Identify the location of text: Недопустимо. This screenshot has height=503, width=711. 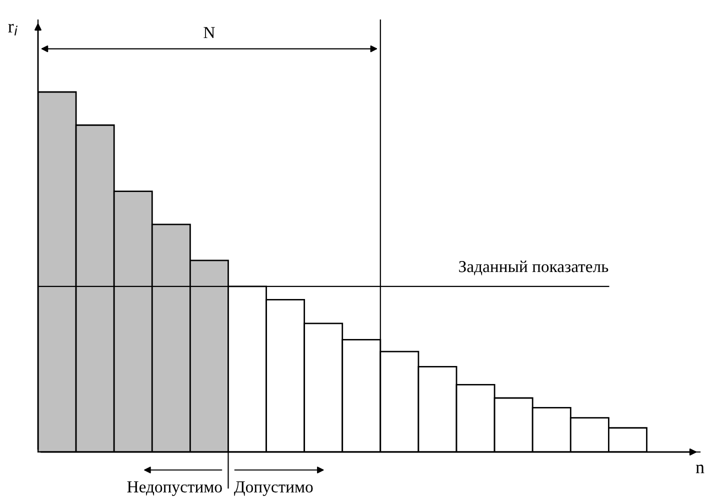
(174, 488).